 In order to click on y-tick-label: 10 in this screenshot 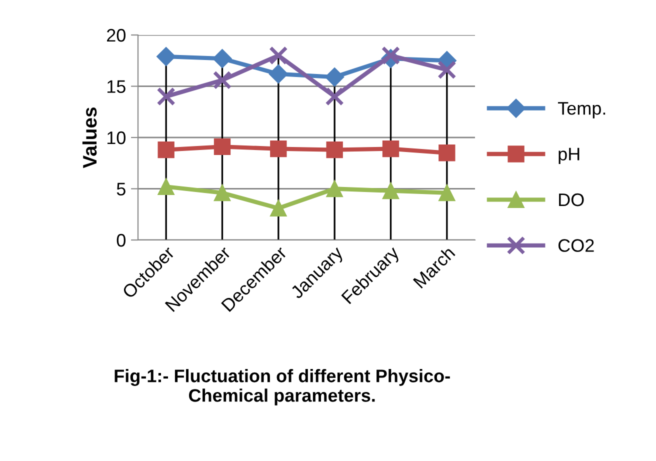, I will do `click(116, 137)`.